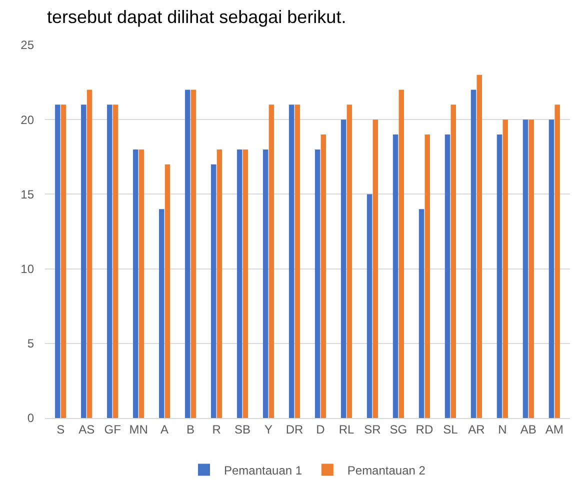  What do you see at coordinates (27, 45) in the screenshot?
I see `y-tick-label: 25` at bounding box center [27, 45].